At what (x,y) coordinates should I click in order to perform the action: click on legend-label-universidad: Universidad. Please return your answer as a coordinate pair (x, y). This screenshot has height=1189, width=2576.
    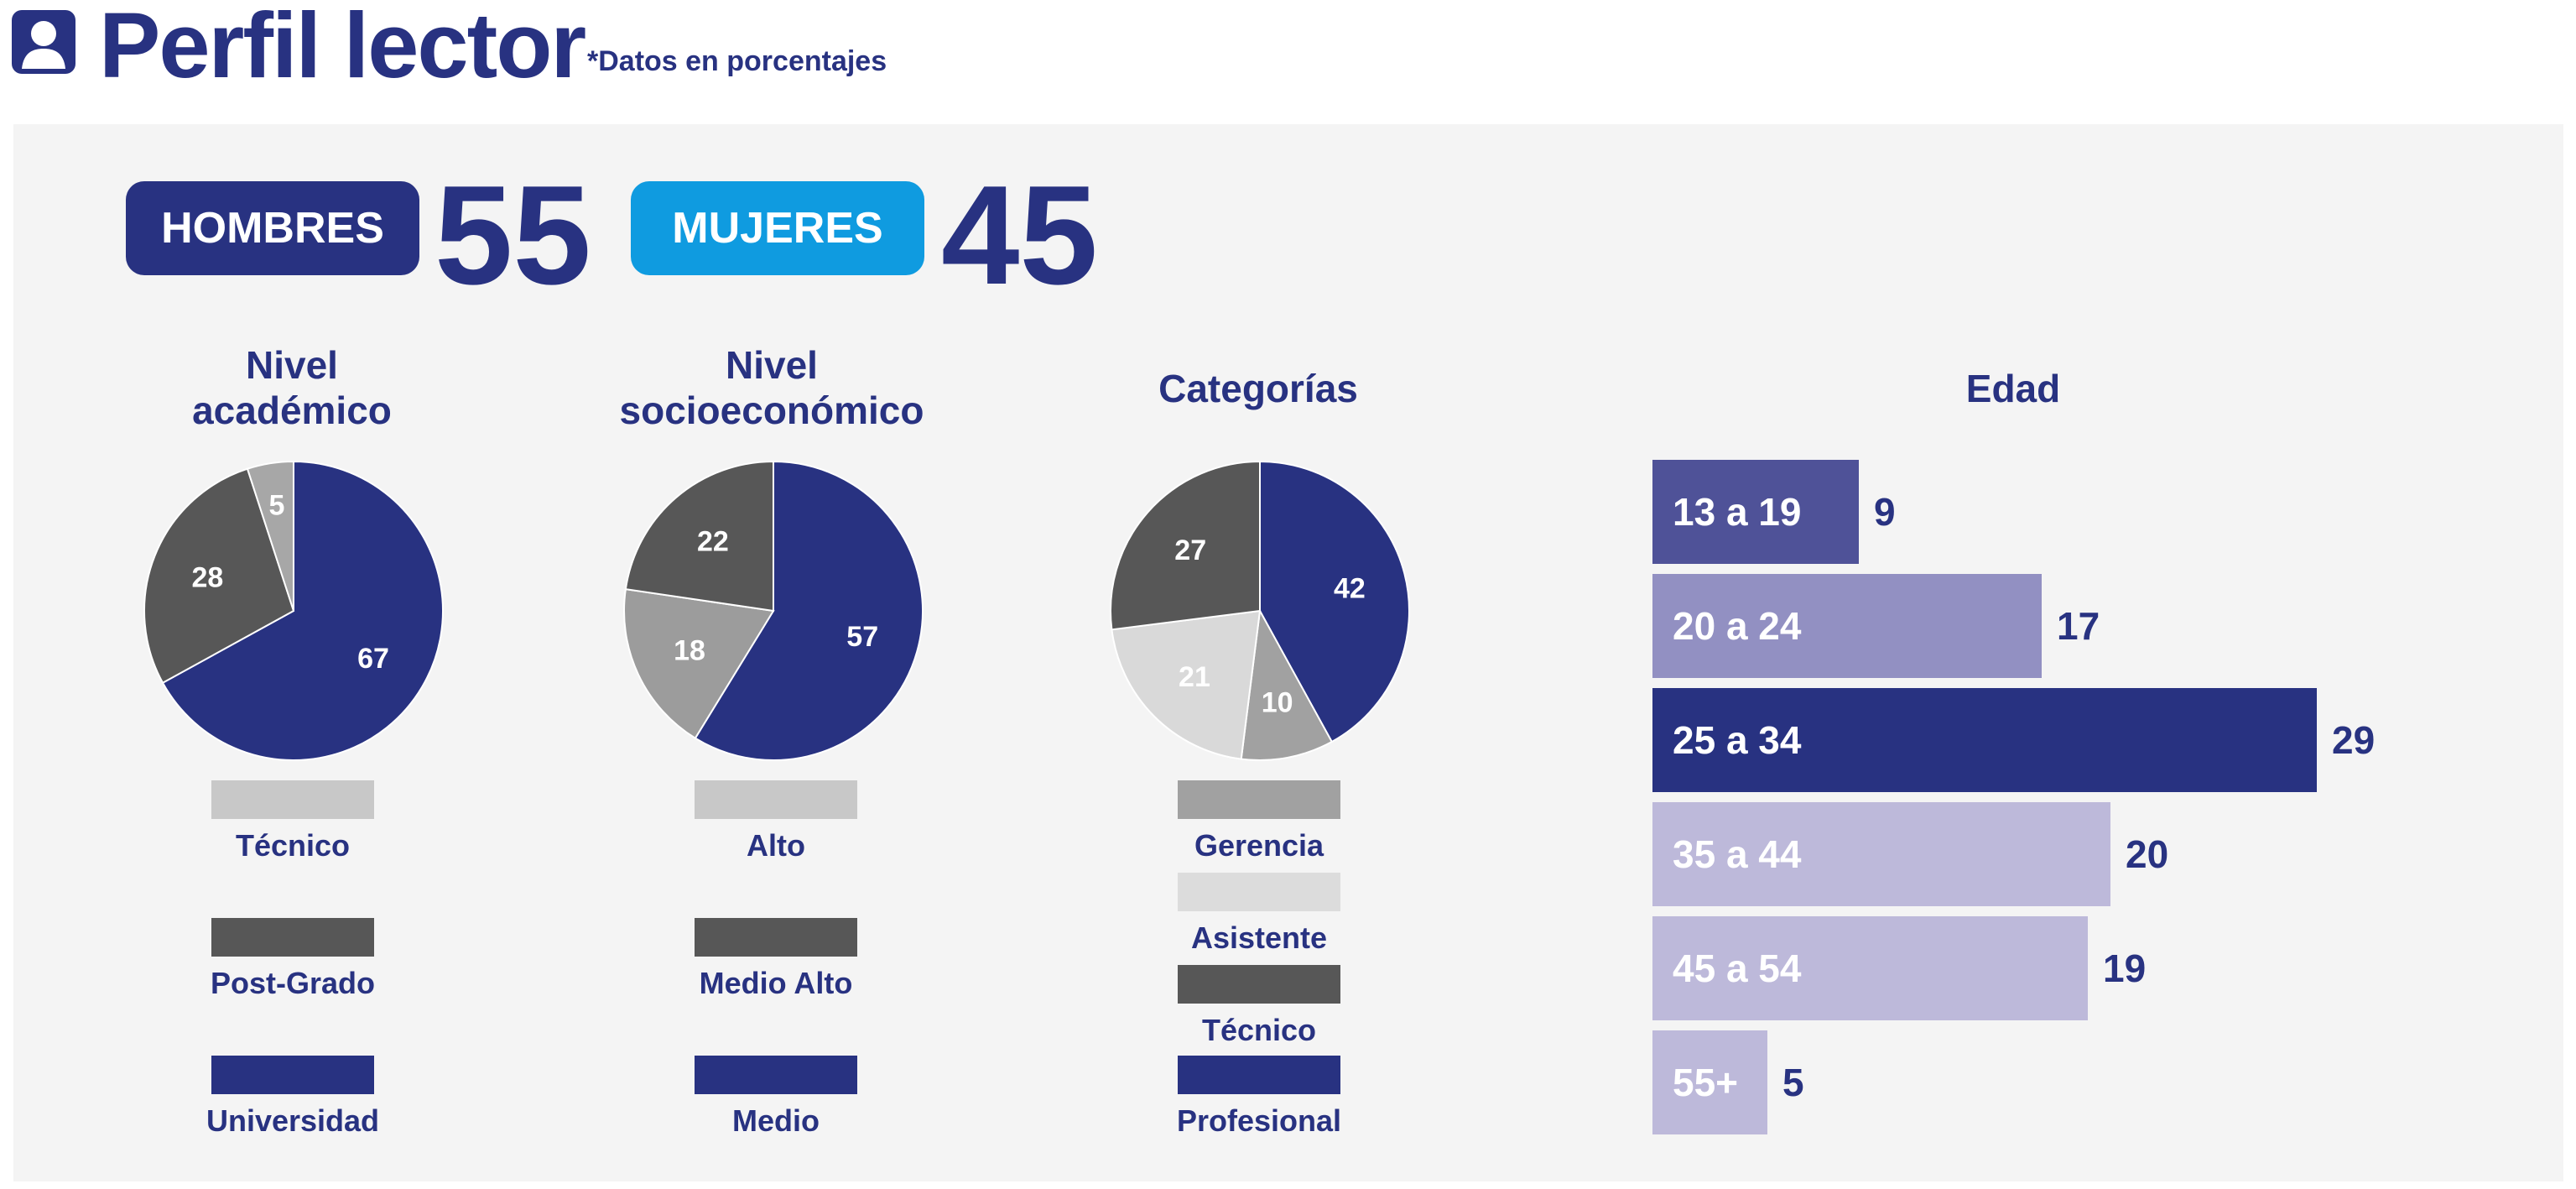
    Looking at the image, I should click on (293, 1120).